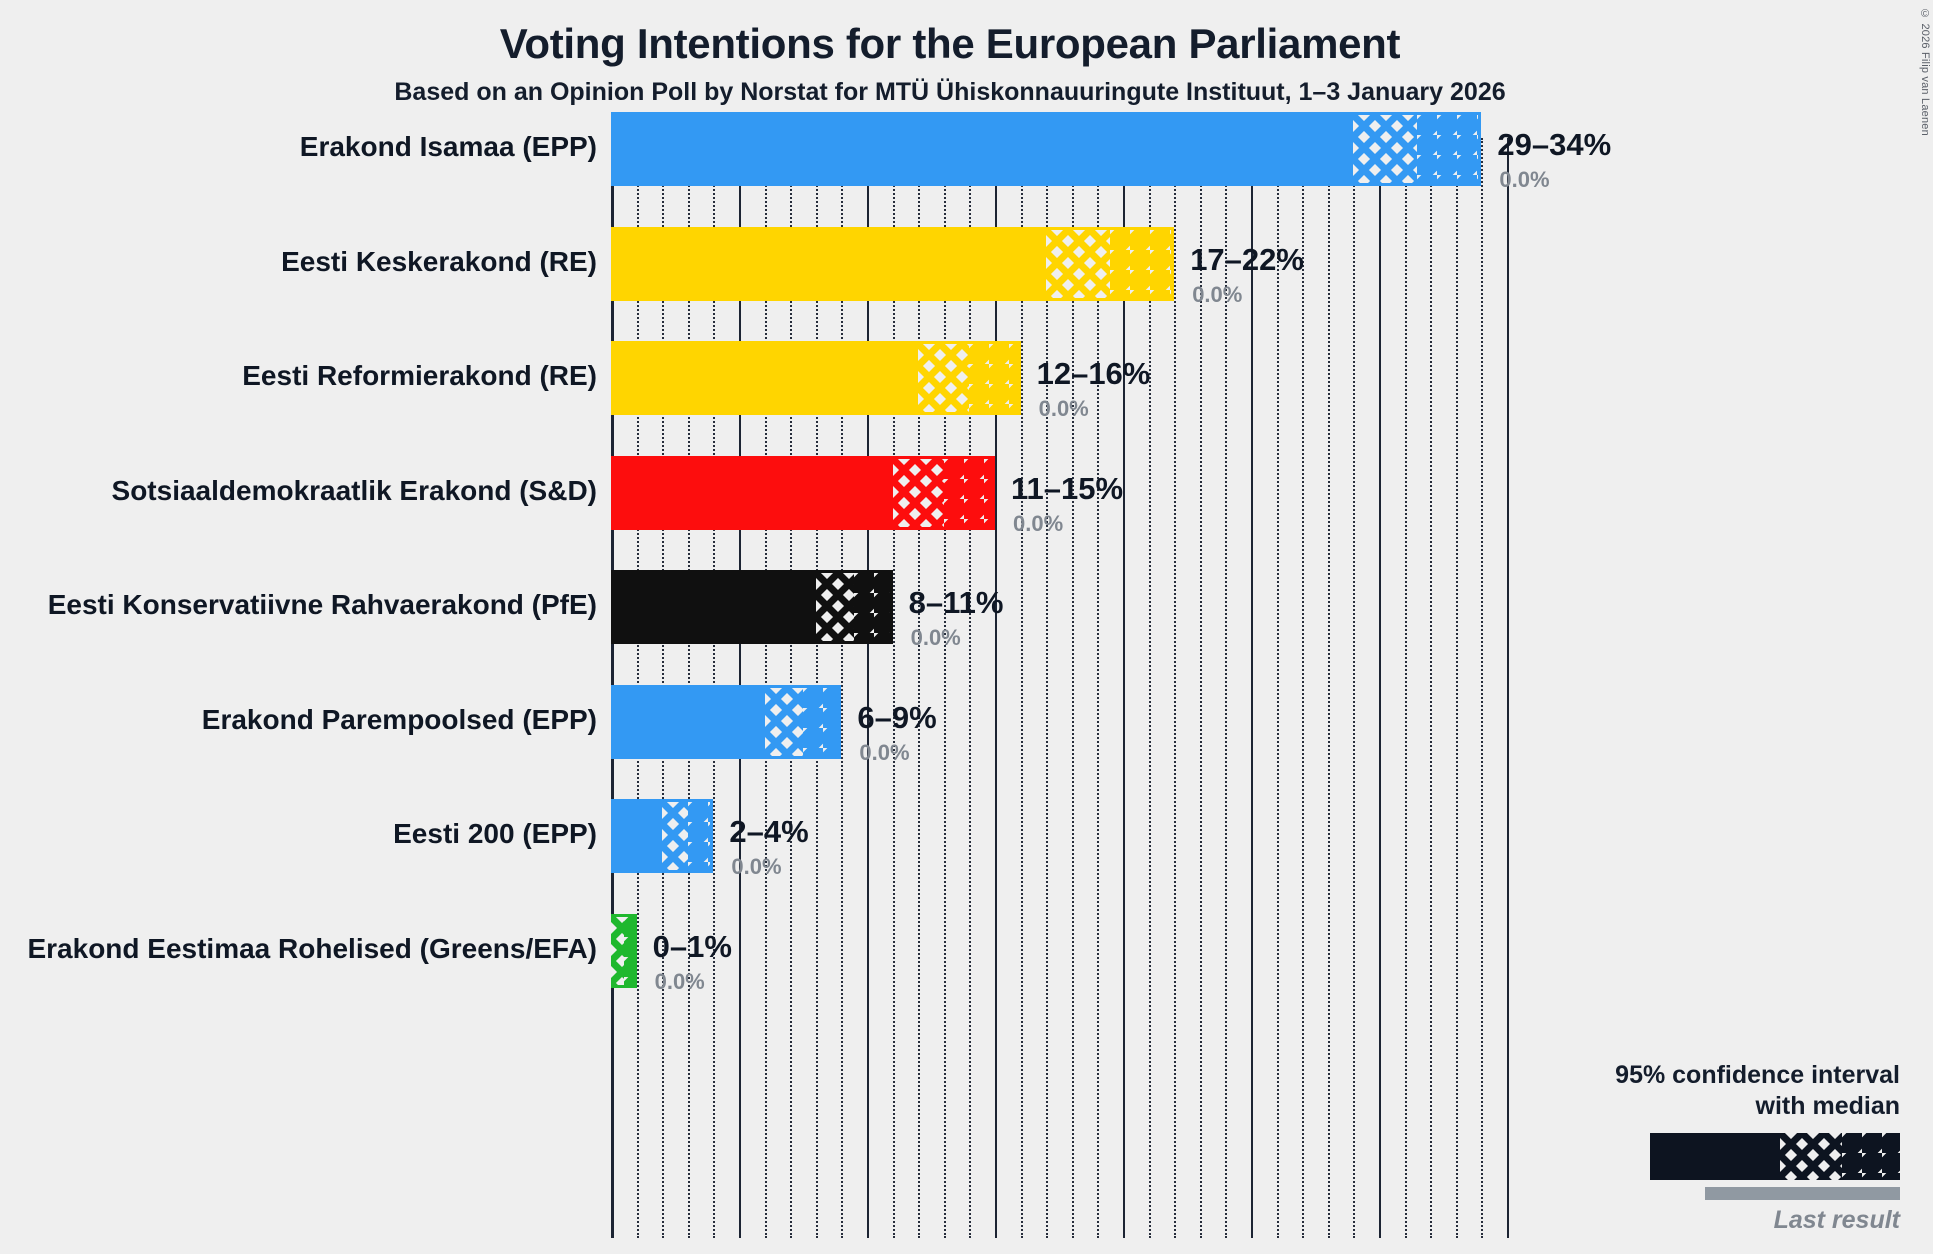 Image resolution: width=1933 pixels, height=1254 pixels. Describe the element at coordinates (312, 948) in the screenshot. I see `bar-category-label: Erakond Eestimaa Rohelised (Greens/EFA)` at that location.